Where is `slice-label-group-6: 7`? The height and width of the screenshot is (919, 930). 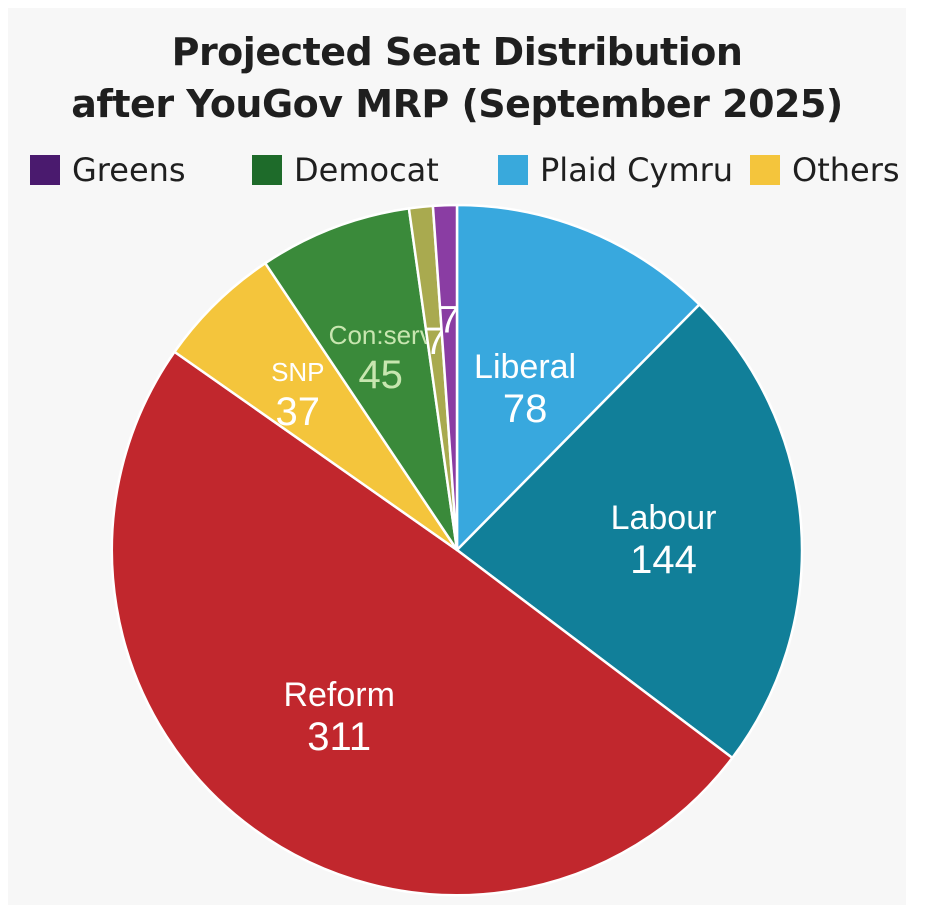 slice-label-group-6: 7 is located at coordinates (448, 320).